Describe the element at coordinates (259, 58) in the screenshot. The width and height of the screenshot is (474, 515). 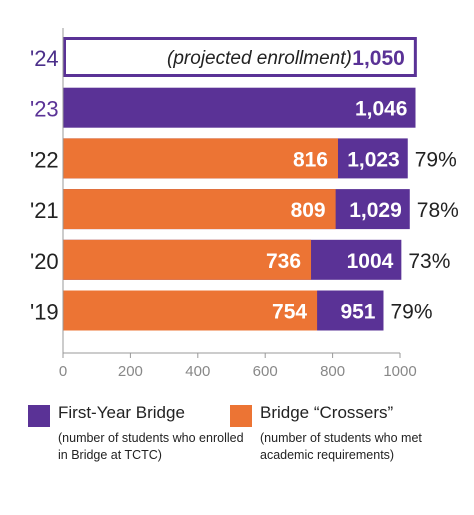
I see `annotation-projected-enrollment: (projected enrollment)` at that location.